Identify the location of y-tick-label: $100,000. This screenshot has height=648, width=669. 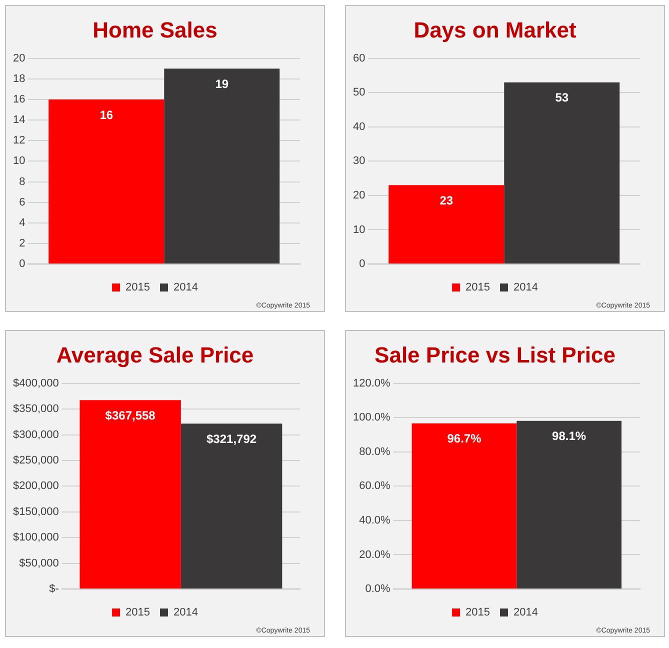
(35, 538).